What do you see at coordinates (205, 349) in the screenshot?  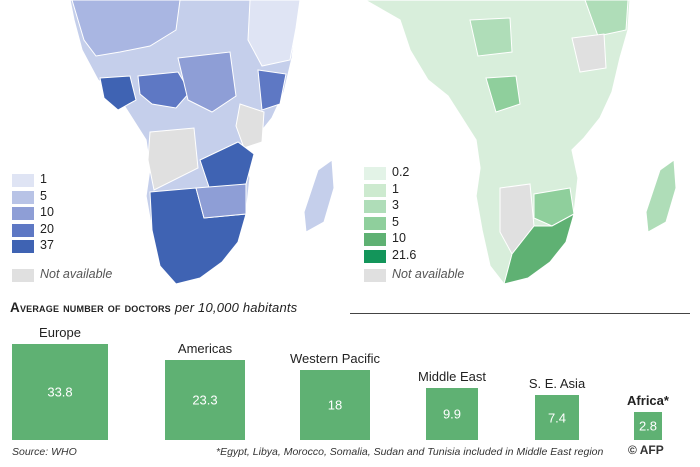 I see `bar-category-label: Americas` at bounding box center [205, 349].